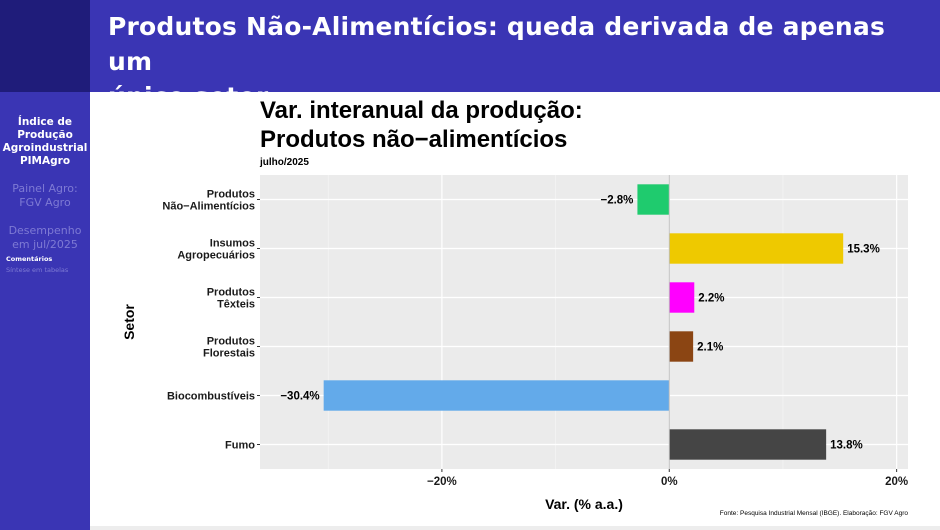 The width and height of the screenshot is (940, 530). What do you see at coordinates (515, 528) in the screenshot?
I see `footer-strip` at bounding box center [515, 528].